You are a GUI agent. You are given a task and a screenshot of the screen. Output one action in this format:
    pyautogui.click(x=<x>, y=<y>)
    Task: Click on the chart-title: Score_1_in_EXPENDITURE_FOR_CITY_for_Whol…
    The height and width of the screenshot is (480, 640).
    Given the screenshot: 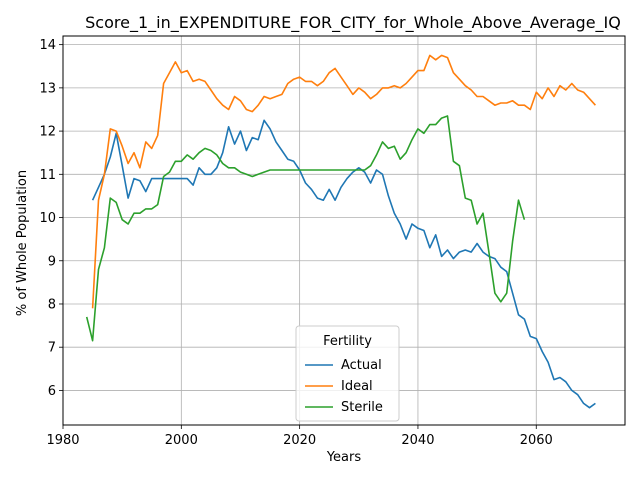 What is the action you would take?
    pyautogui.click(x=353, y=23)
    